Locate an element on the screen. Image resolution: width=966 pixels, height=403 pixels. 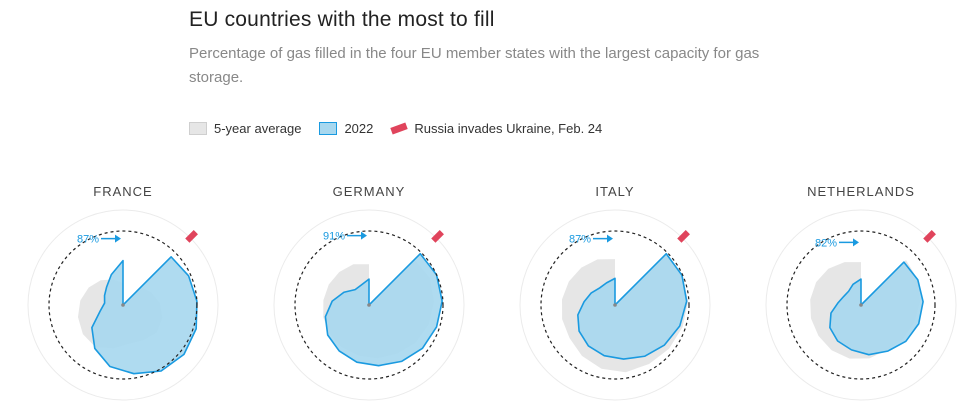
radial-chart-italy: ITALY 87% is located at coordinates (615, 292).